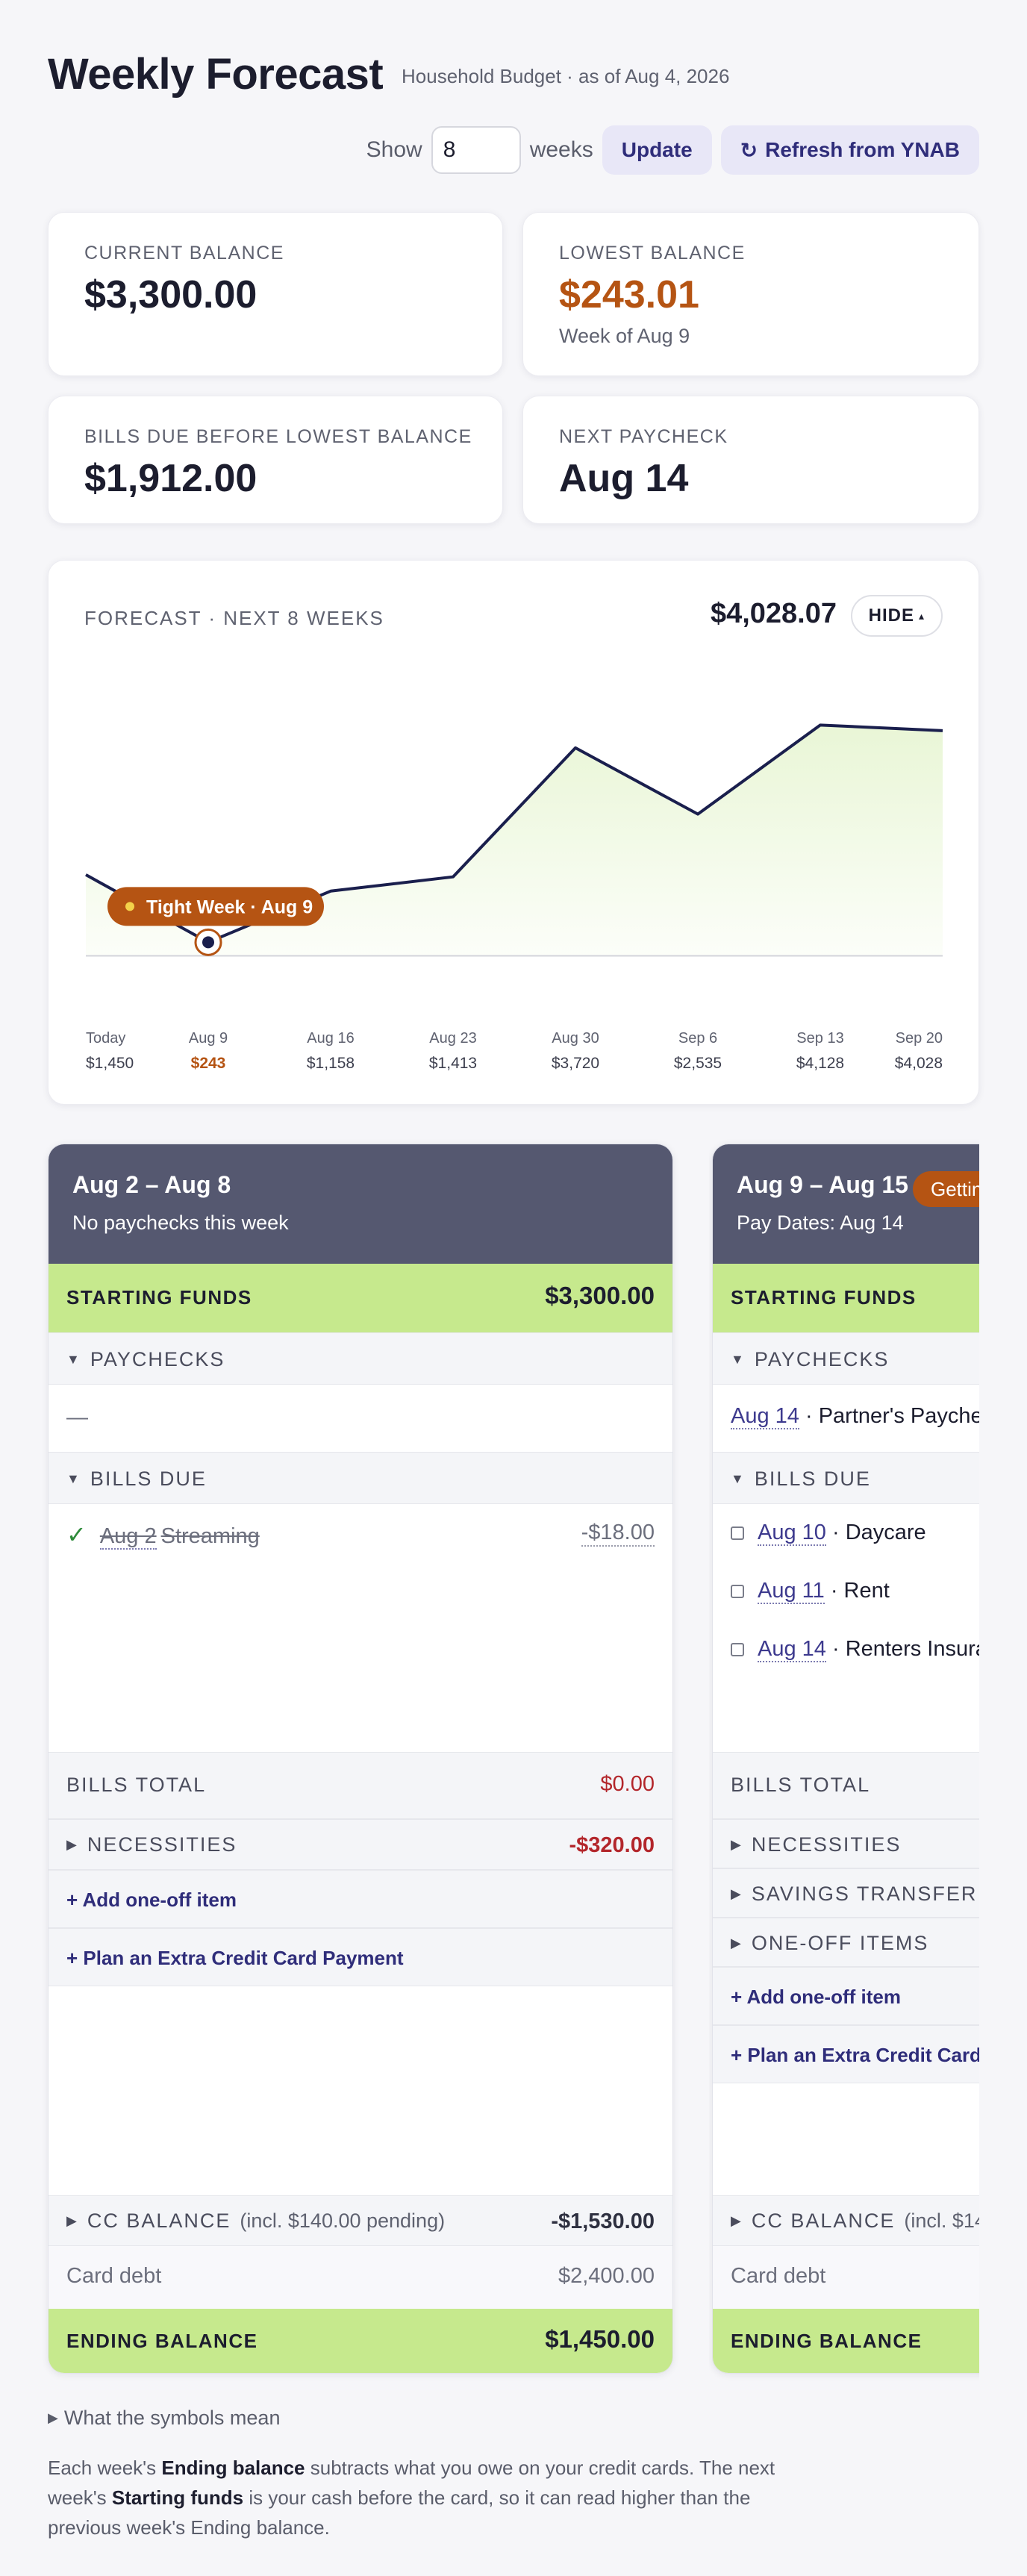 Image resolution: width=1027 pixels, height=2576 pixels. What do you see at coordinates (77, 1417) in the screenshot?
I see `paychecks-empty: —` at bounding box center [77, 1417].